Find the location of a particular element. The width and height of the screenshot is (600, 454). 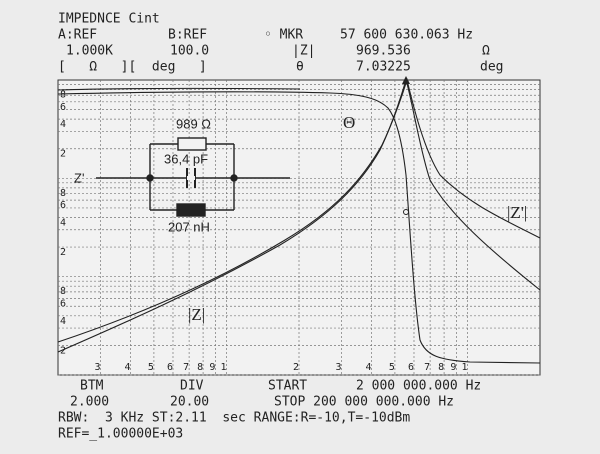

ref: REF=_1.00000E+03 is located at coordinates (120, 434).